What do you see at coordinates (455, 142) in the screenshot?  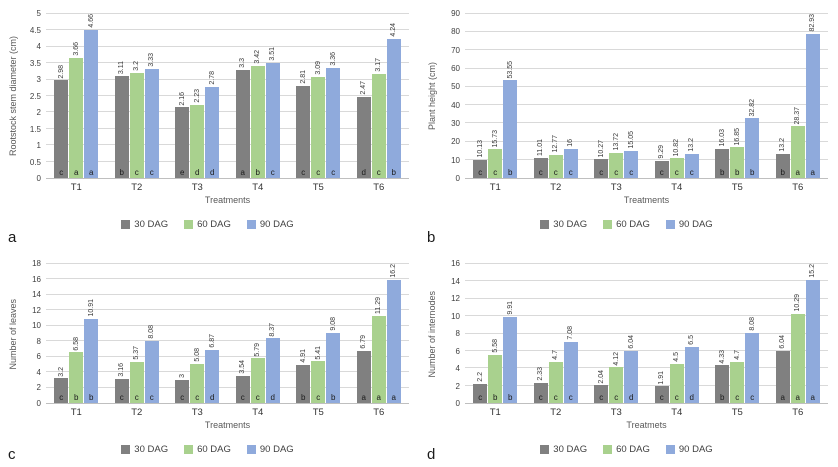 I see `y-tick-label: 20` at bounding box center [455, 142].